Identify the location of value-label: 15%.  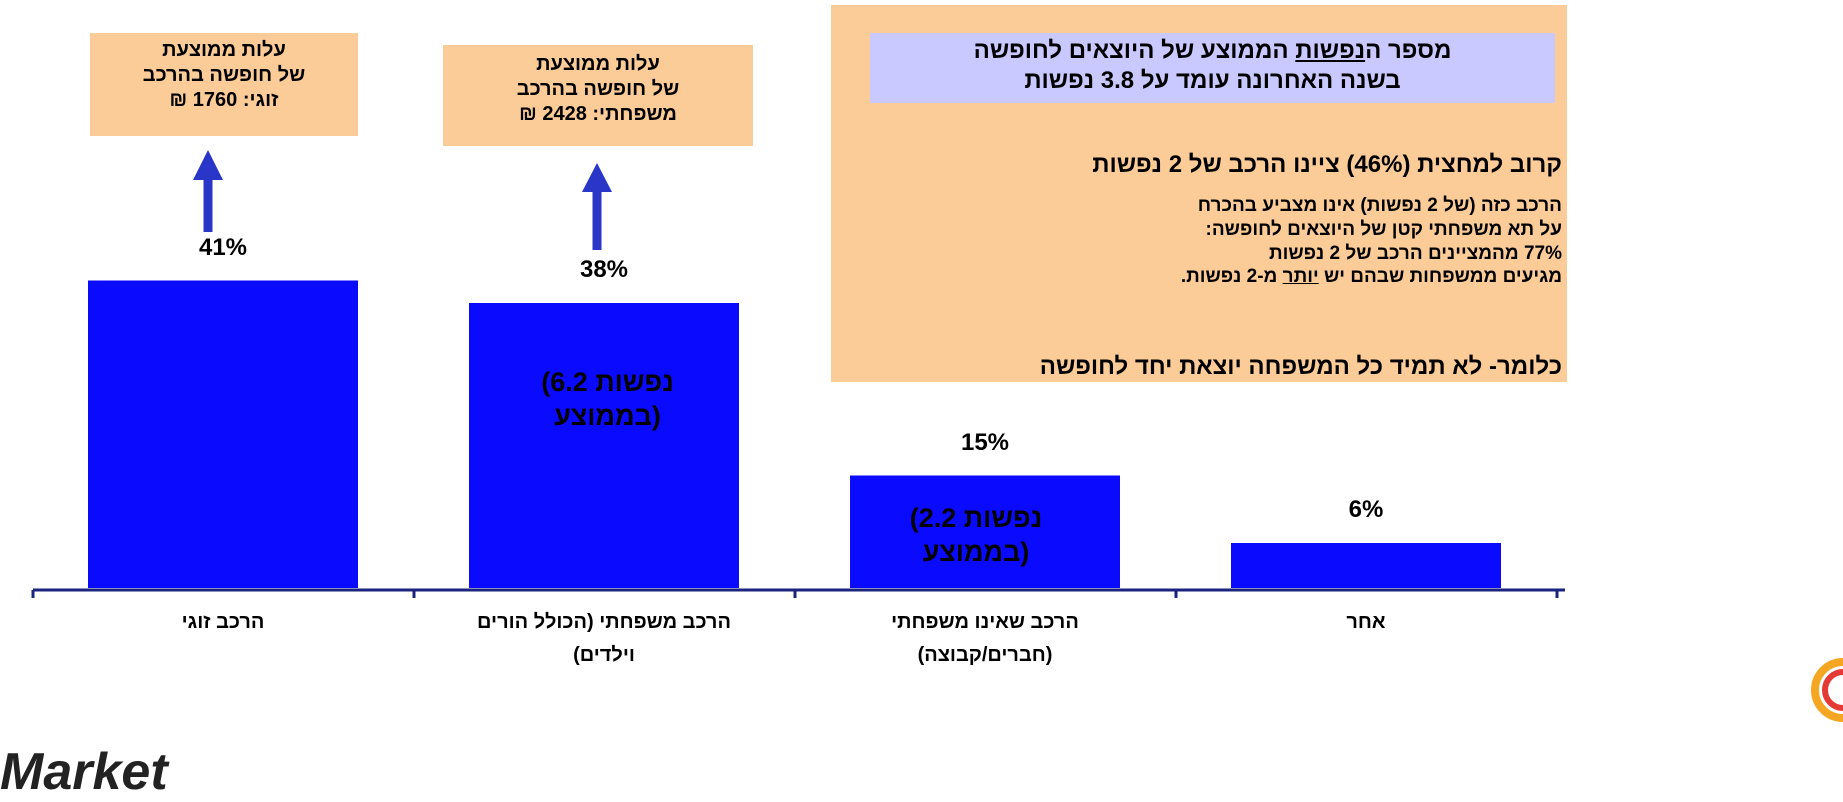
(985, 442).